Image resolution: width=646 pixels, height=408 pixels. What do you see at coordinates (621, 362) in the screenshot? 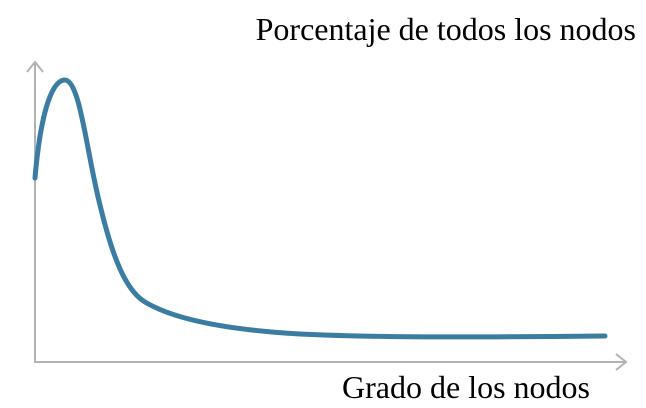
I see `x-axis-arrow` at bounding box center [621, 362].